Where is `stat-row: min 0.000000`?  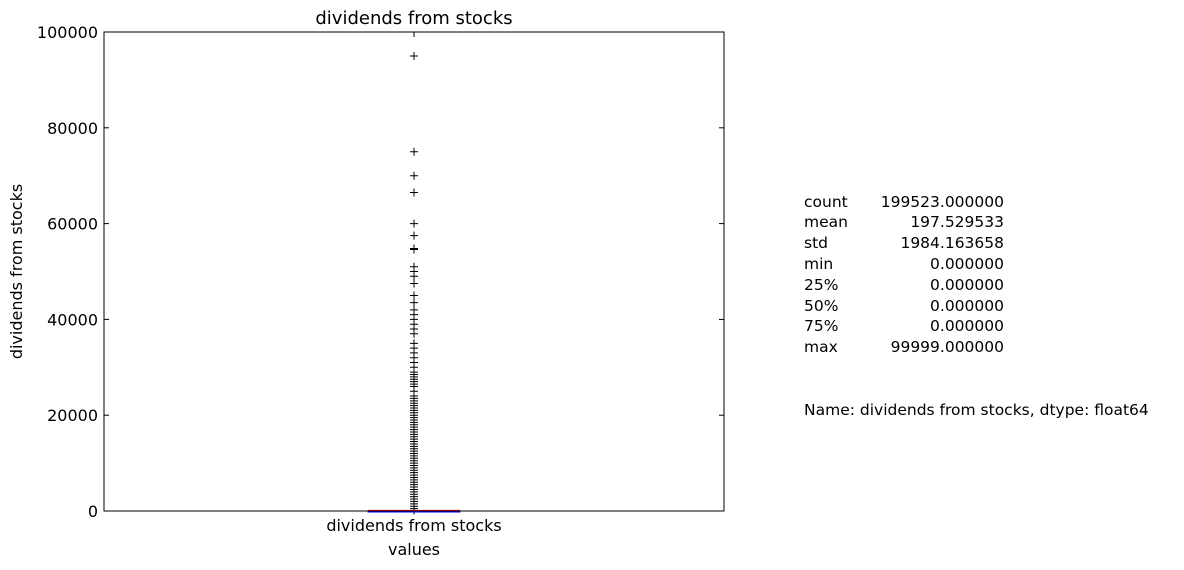 stat-row: min 0.000000 is located at coordinates (976, 264).